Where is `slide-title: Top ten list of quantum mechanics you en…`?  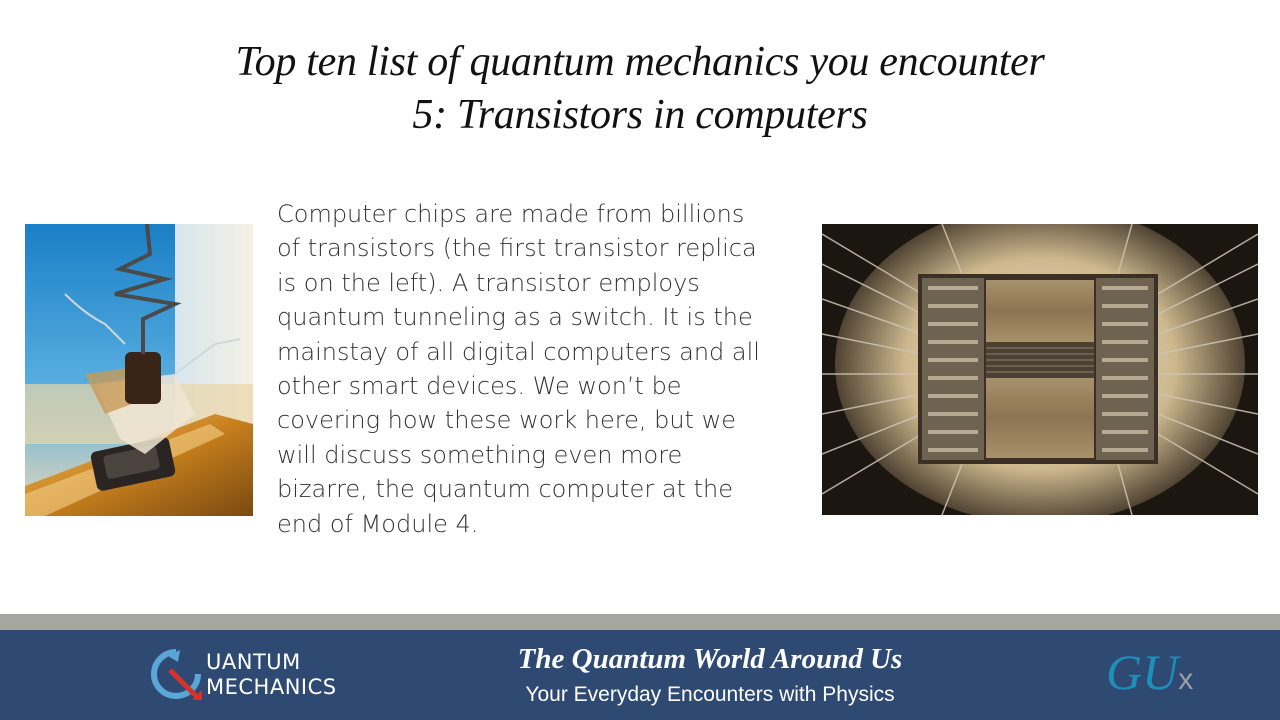 slide-title: Top ten list of quantum mechanics you en… is located at coordinates (640, 89).